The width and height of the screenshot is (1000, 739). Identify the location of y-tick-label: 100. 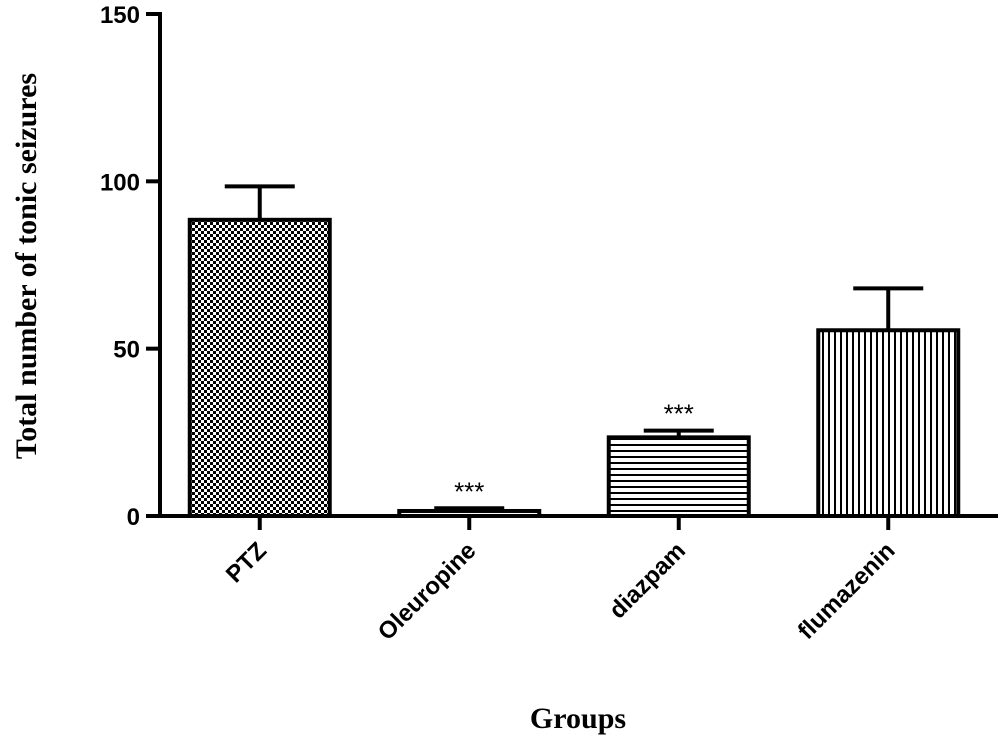
(120, 182).